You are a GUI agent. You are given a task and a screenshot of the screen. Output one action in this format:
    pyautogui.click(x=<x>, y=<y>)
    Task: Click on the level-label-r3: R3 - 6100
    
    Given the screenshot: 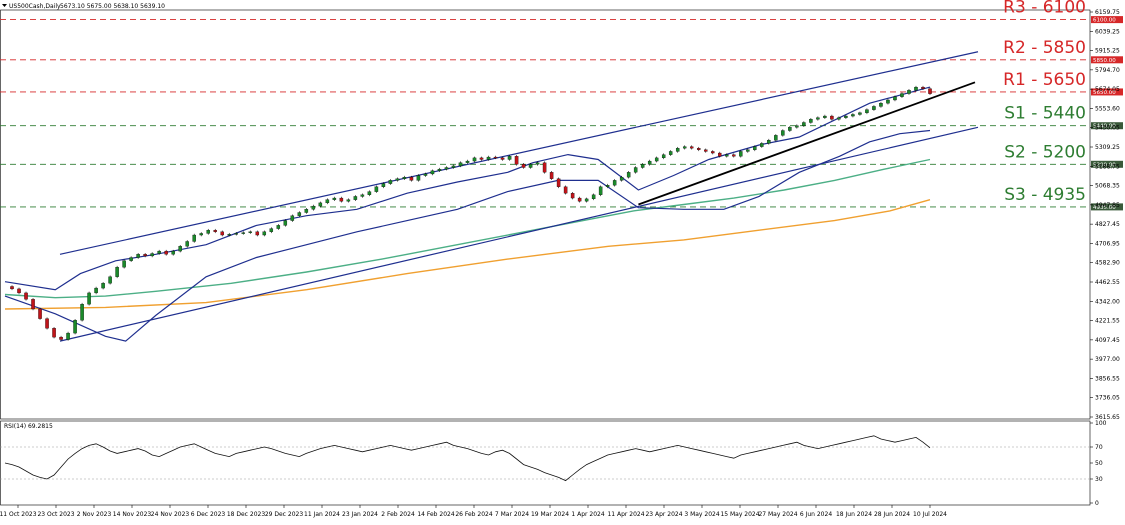 What is the action you would take?
    pyautogui.click(x=1044, y=9)
    